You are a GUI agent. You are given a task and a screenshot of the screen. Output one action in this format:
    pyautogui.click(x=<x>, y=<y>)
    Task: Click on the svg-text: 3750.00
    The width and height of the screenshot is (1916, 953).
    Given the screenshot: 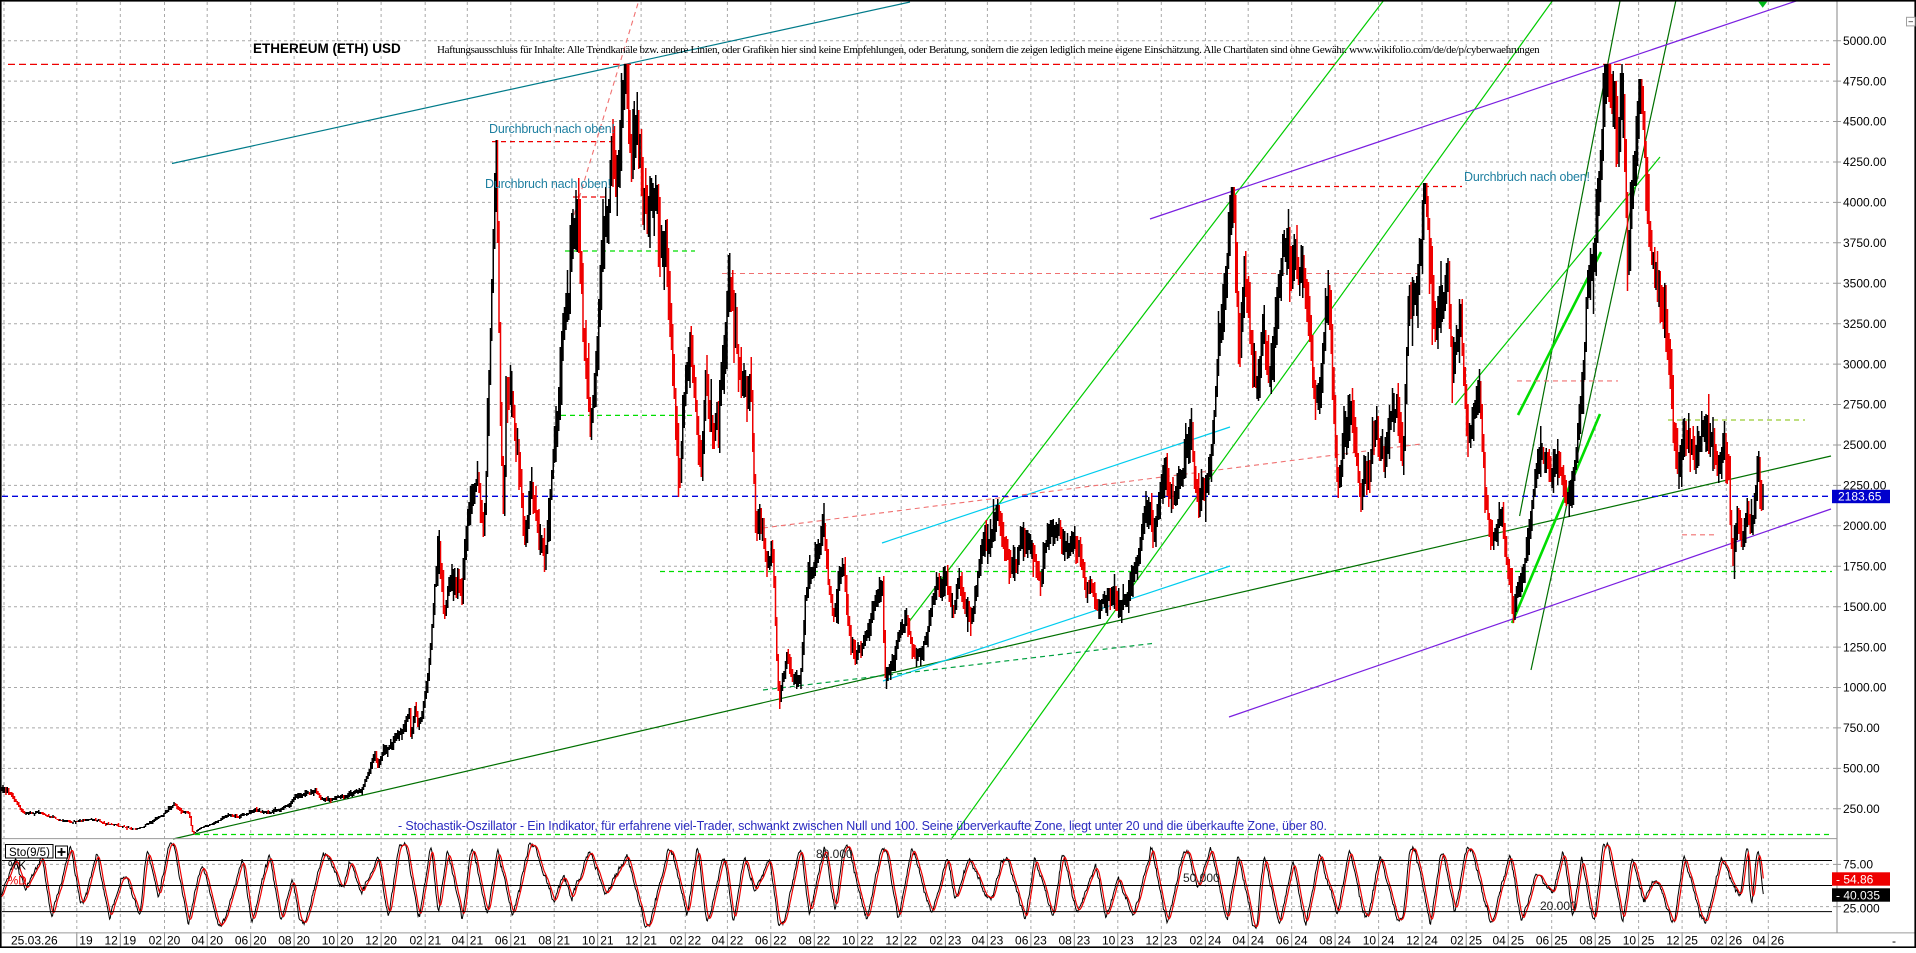 What is the action you would take?
    pyautogui.click(x=1865, y=243)
    